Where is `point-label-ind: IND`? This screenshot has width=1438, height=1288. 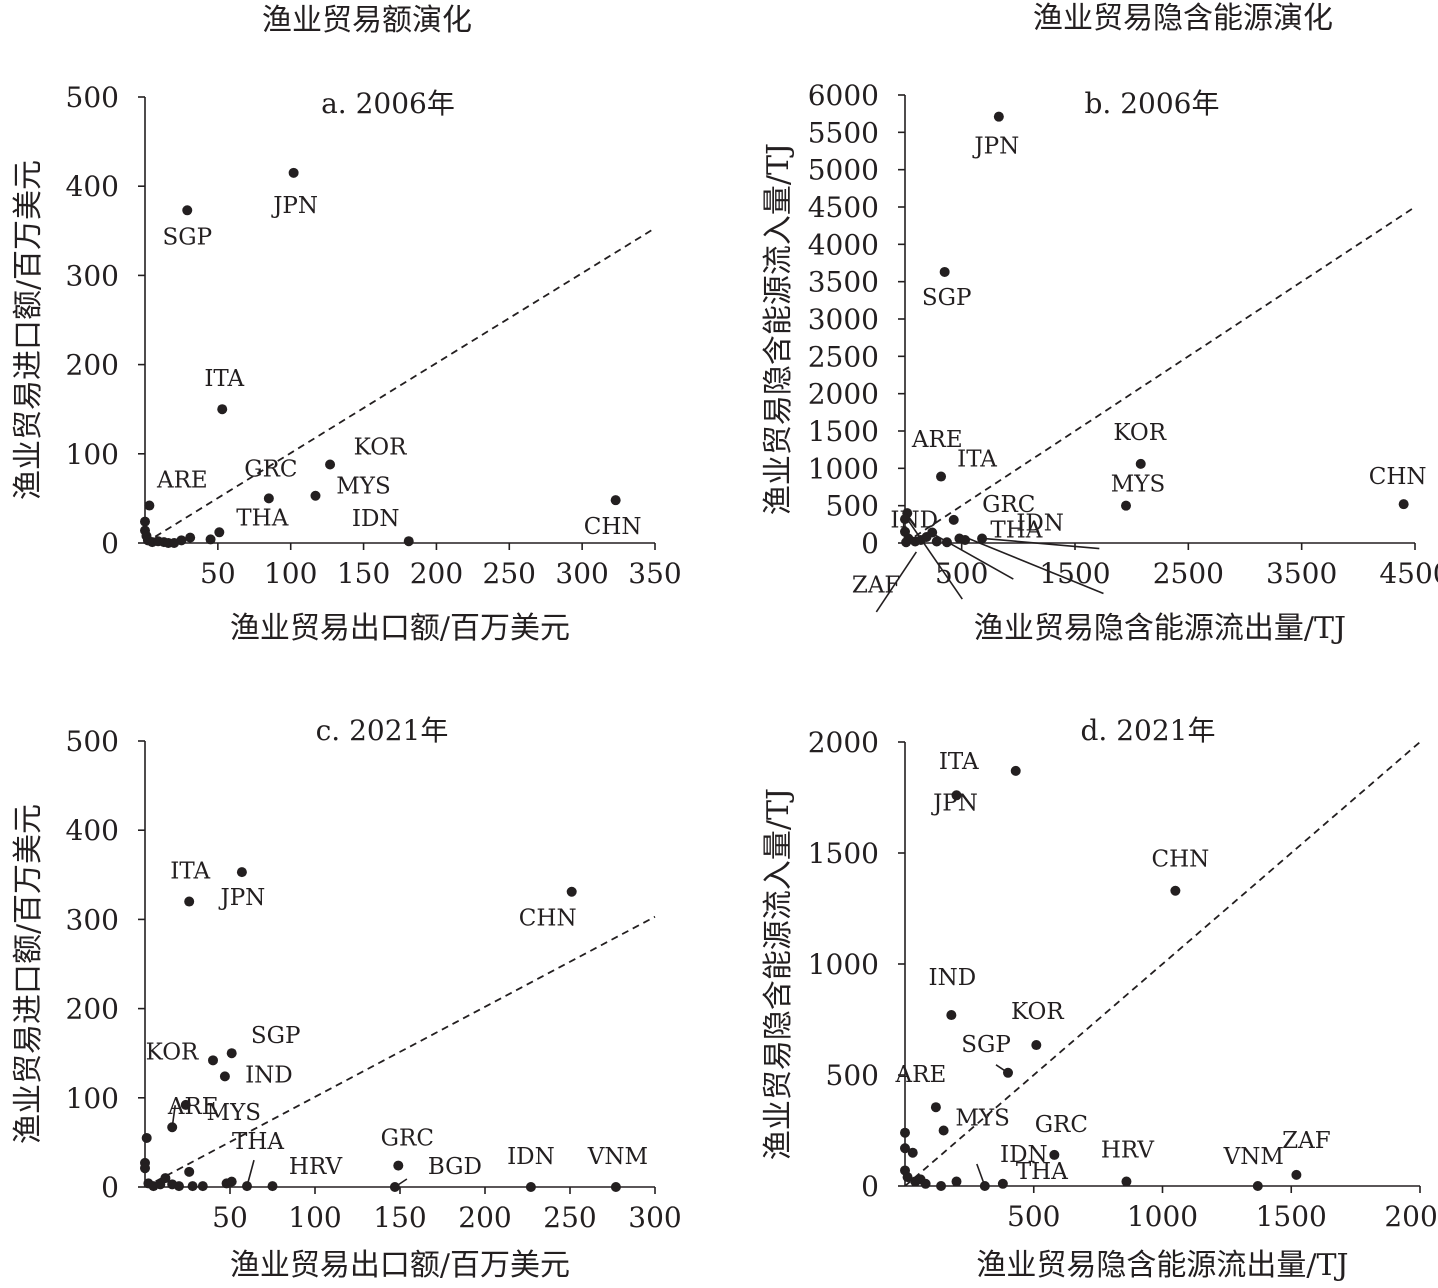 point-label-ind: IND is located at coordinates (953, 978).